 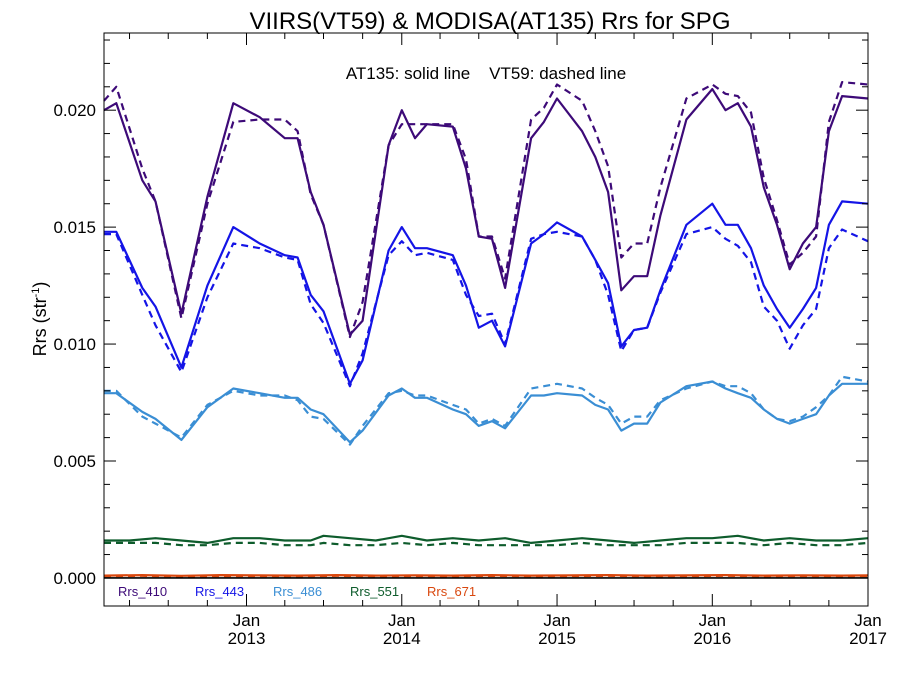 I want to click on legend-label-rrs-486: Rrs_486, so click(x=297, y=591).